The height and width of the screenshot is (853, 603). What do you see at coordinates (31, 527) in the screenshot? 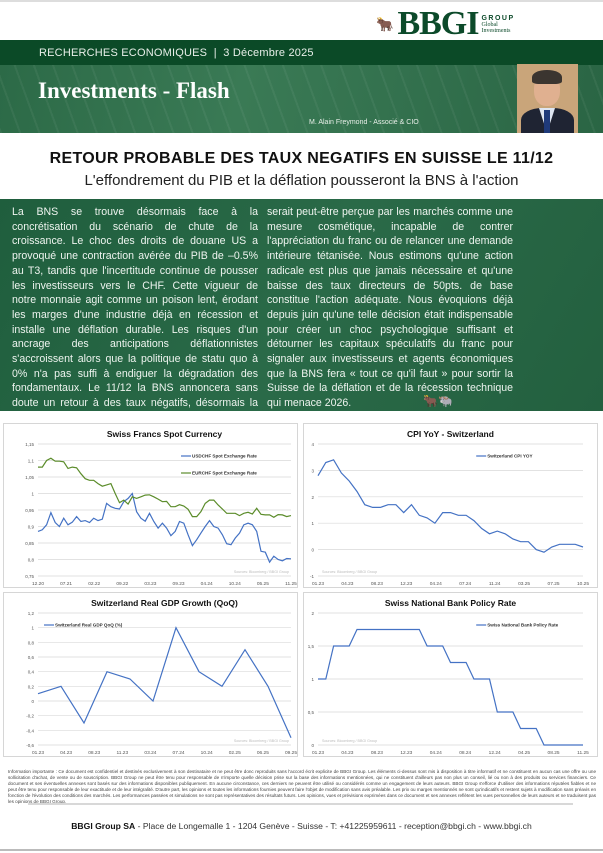
I see `y-tick-label: 0,9` at bounding box center [31, 527].